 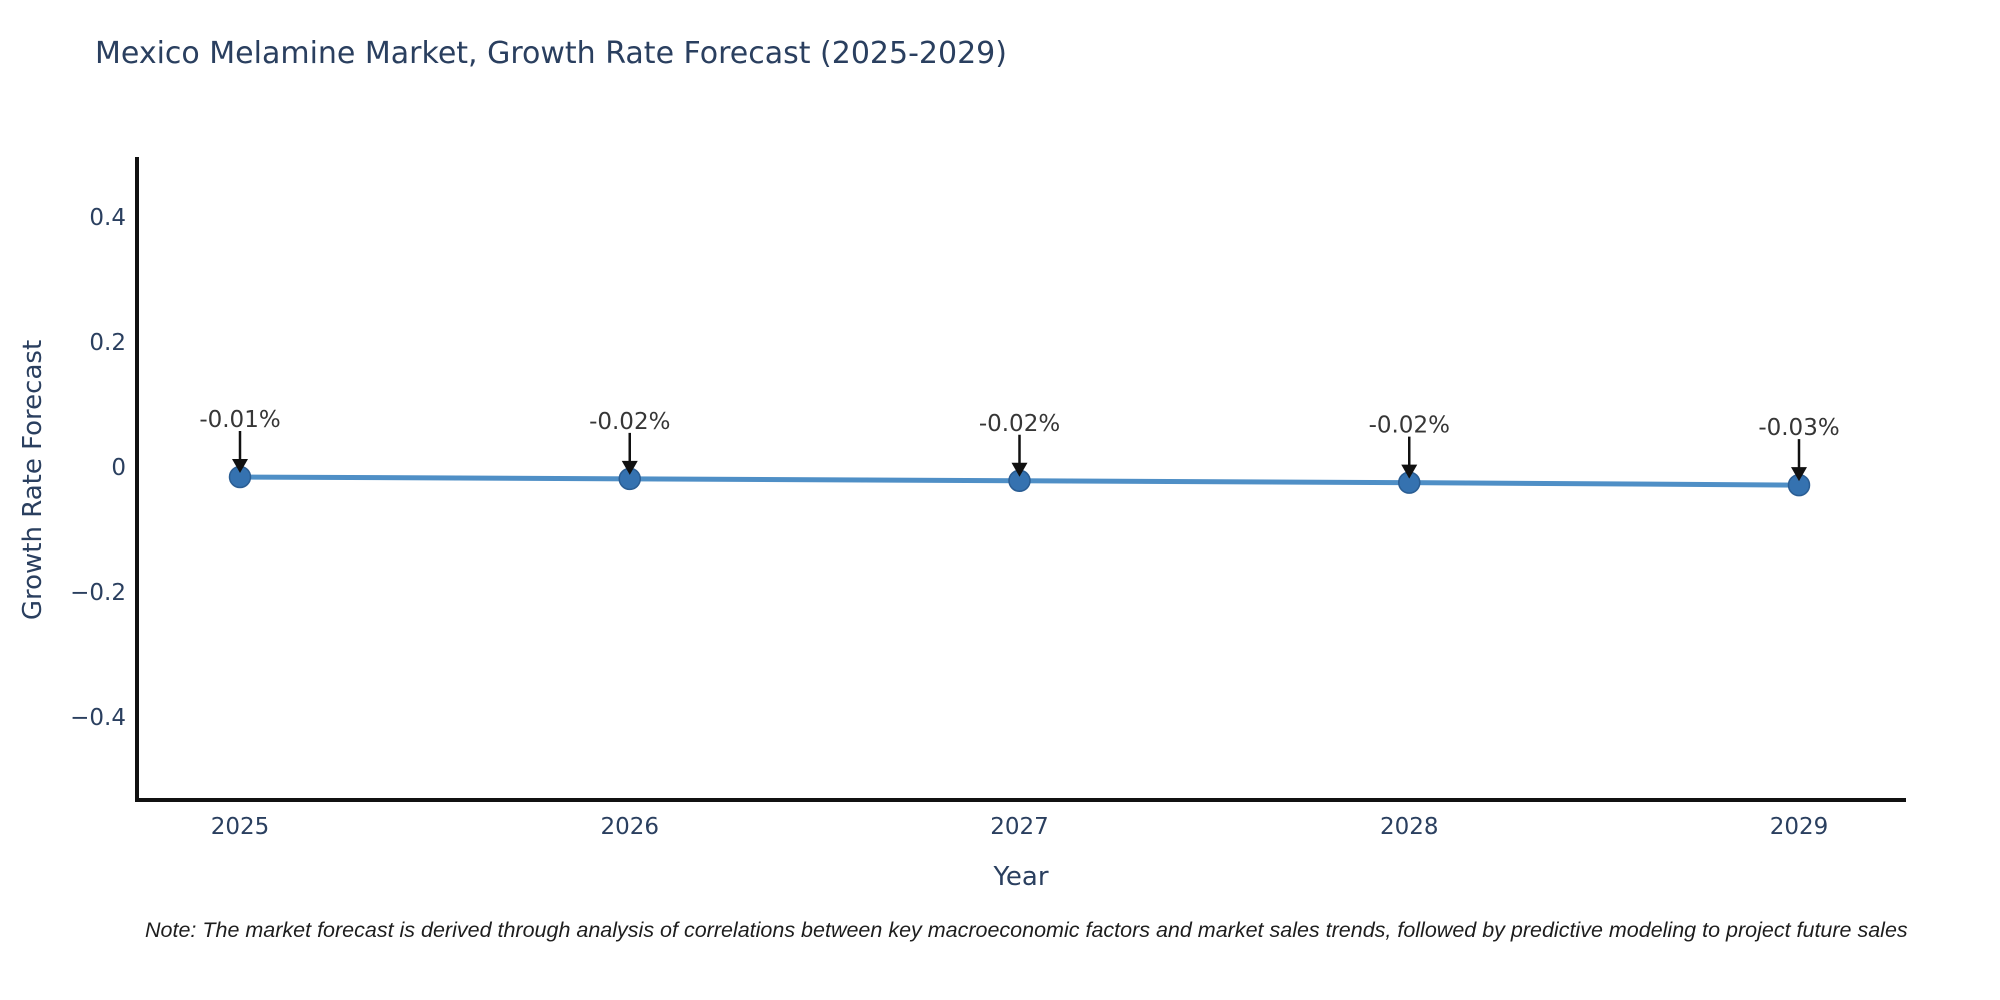 What do you see at coordinates (1799, 827) in the screenshot?
I see `x-tick-label: 2029` at bounding box center [1799, 827].